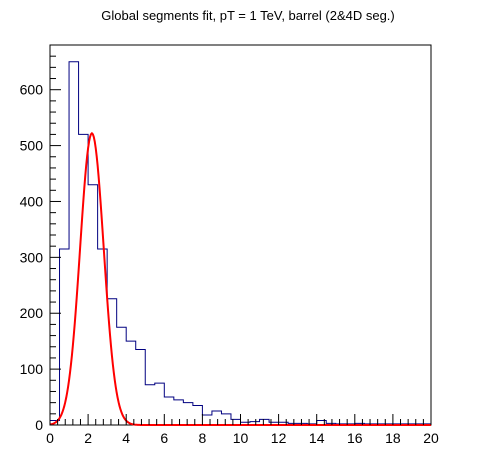 This screenshot has height=472, width=496. Describe the element at coordinates (317, 438) in the screenshot. I see `x-tick-label: 14` at that location.